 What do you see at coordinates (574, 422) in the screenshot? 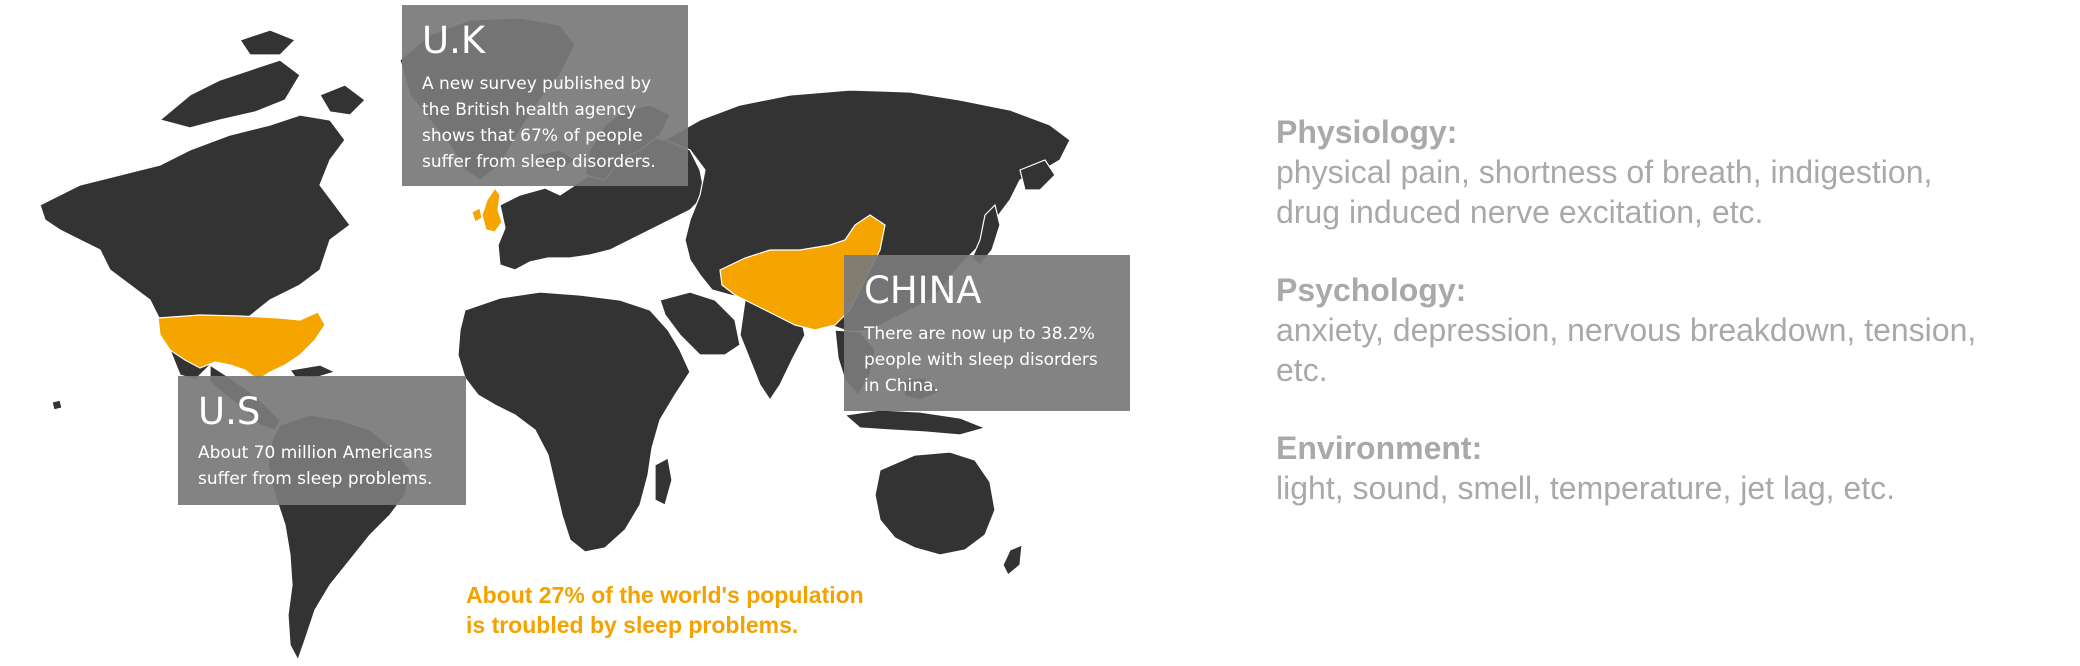
I see `africa` at bounding box center [574, 422].